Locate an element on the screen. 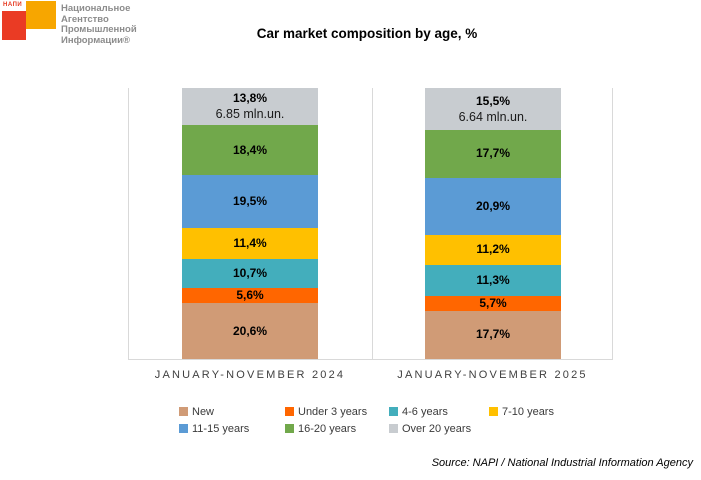  bar-segment-7-10-years: 11,2% is located at coordinates (493, 249).